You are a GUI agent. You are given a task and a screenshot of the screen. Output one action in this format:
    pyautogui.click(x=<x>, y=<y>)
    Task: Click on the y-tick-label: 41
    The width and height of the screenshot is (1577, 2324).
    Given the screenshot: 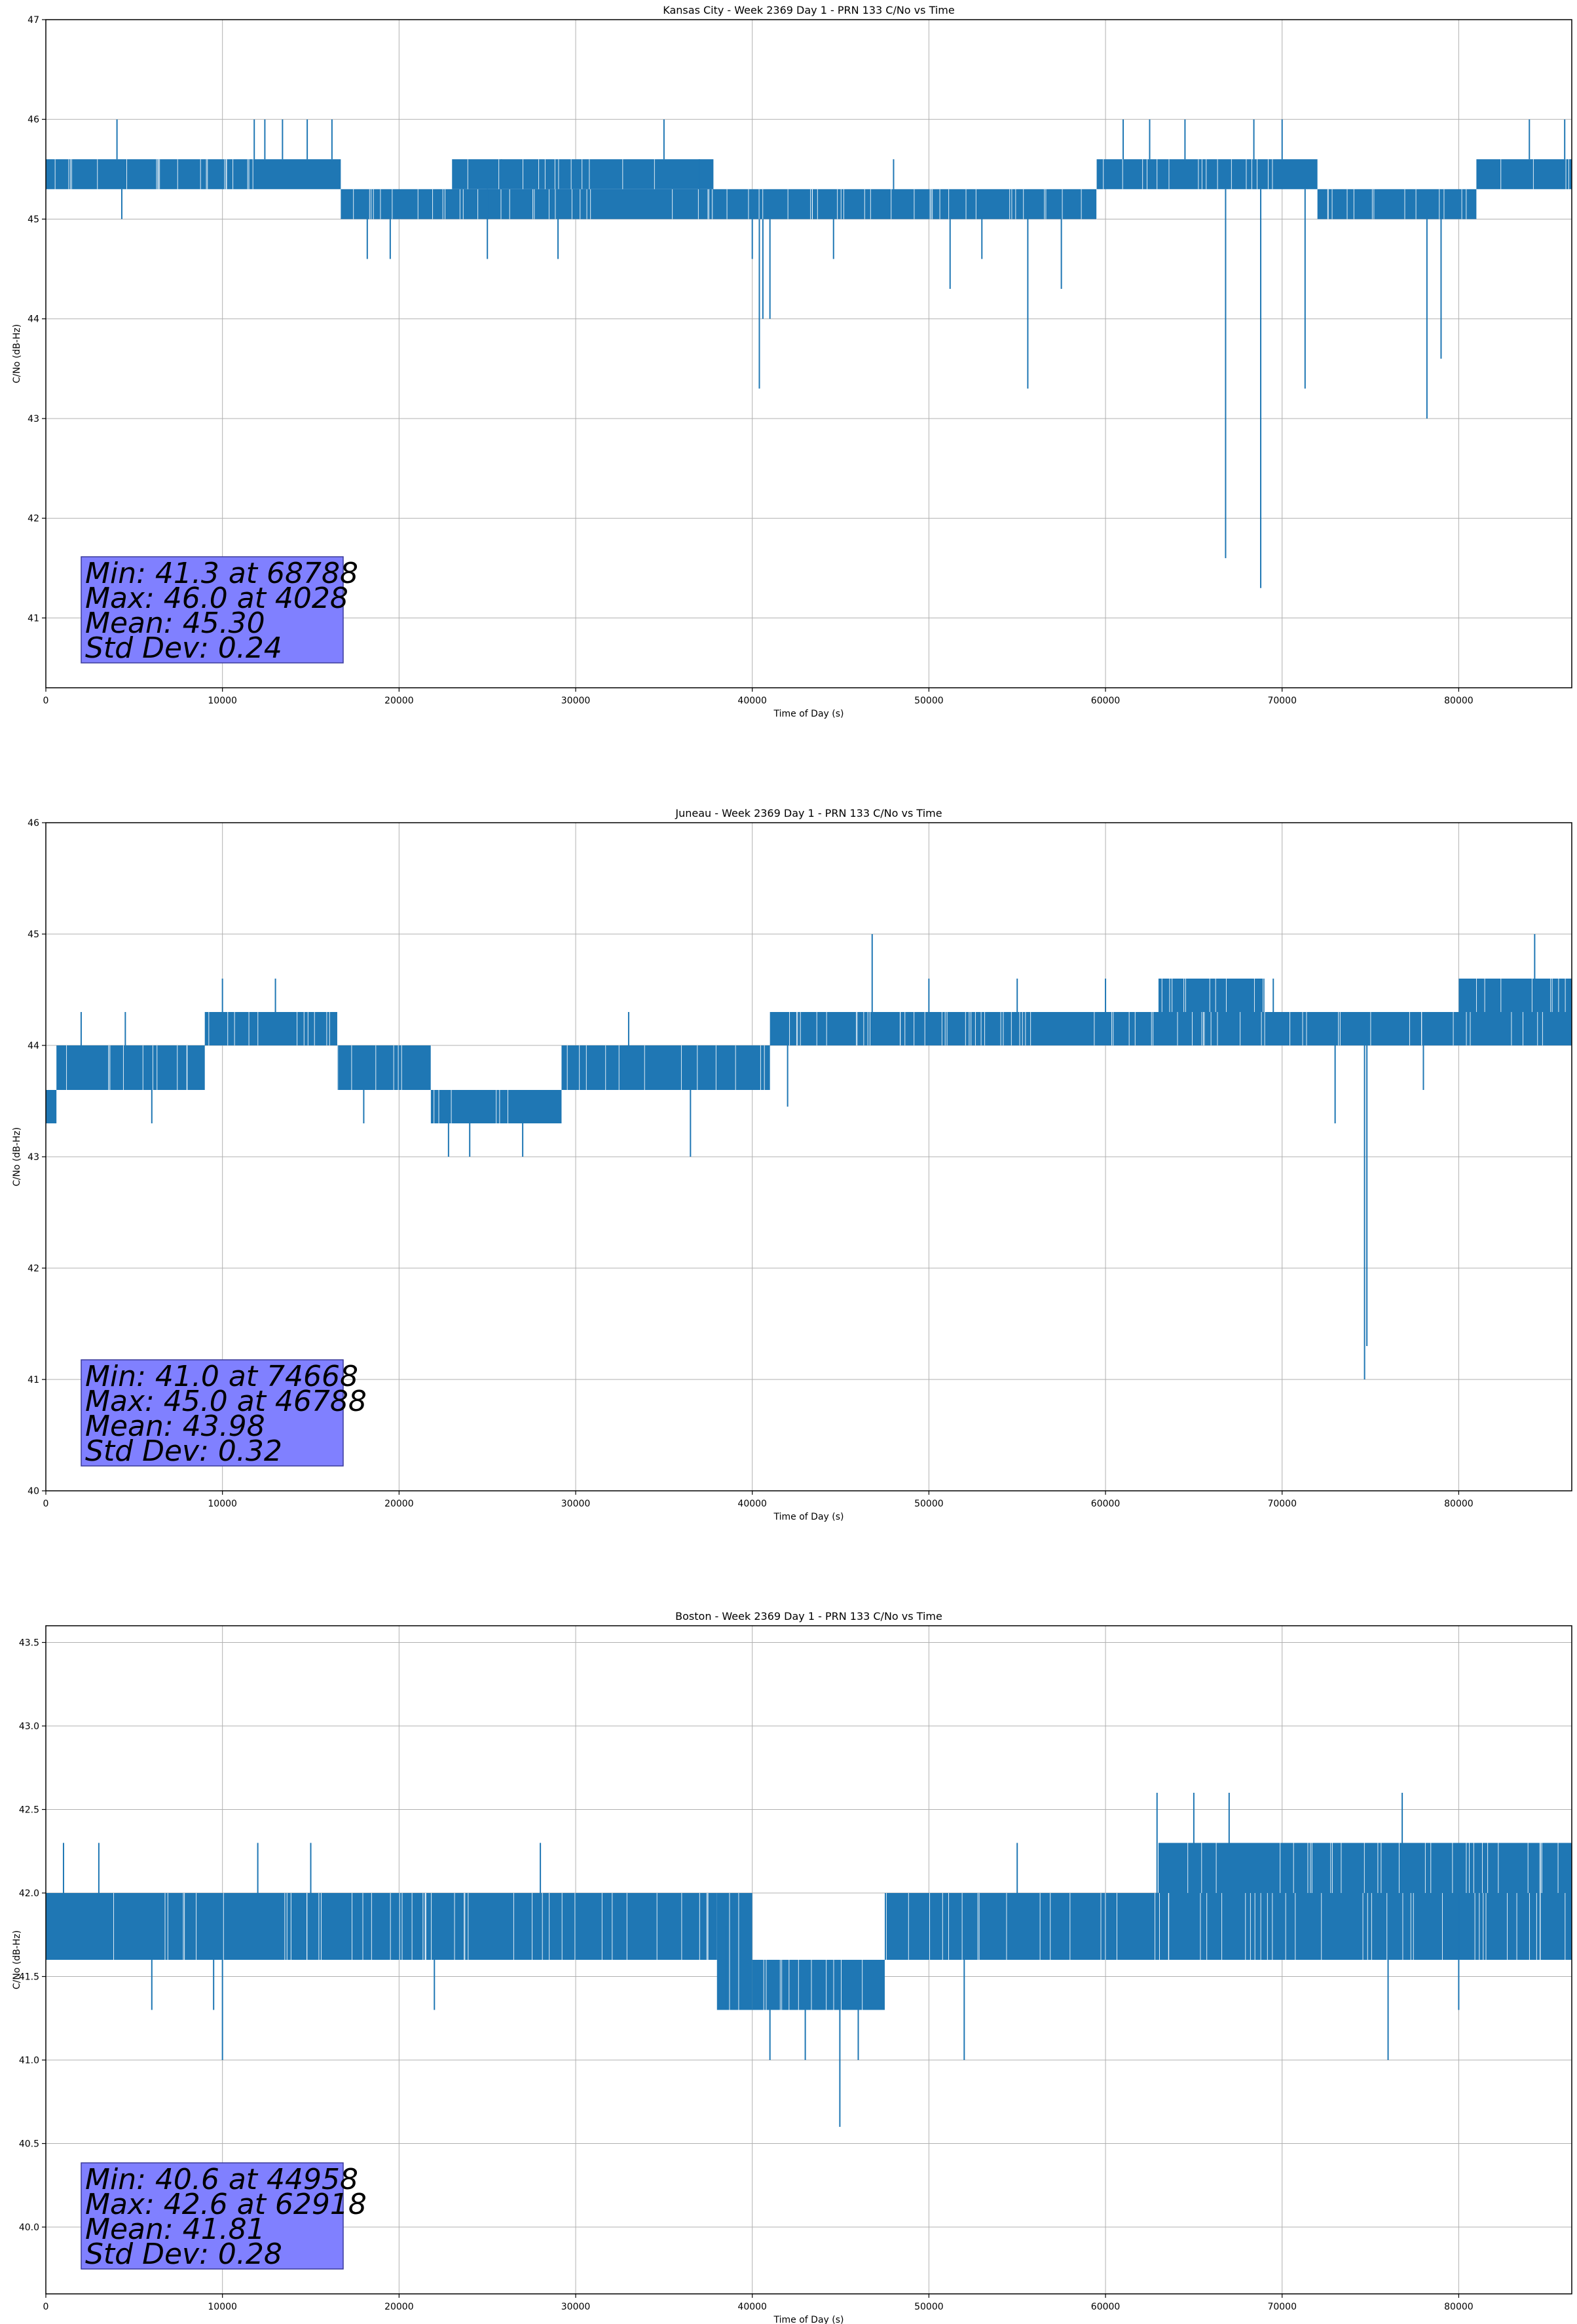 What is the action you would take?
    pyautogui.click(x=33, y=1380)
    